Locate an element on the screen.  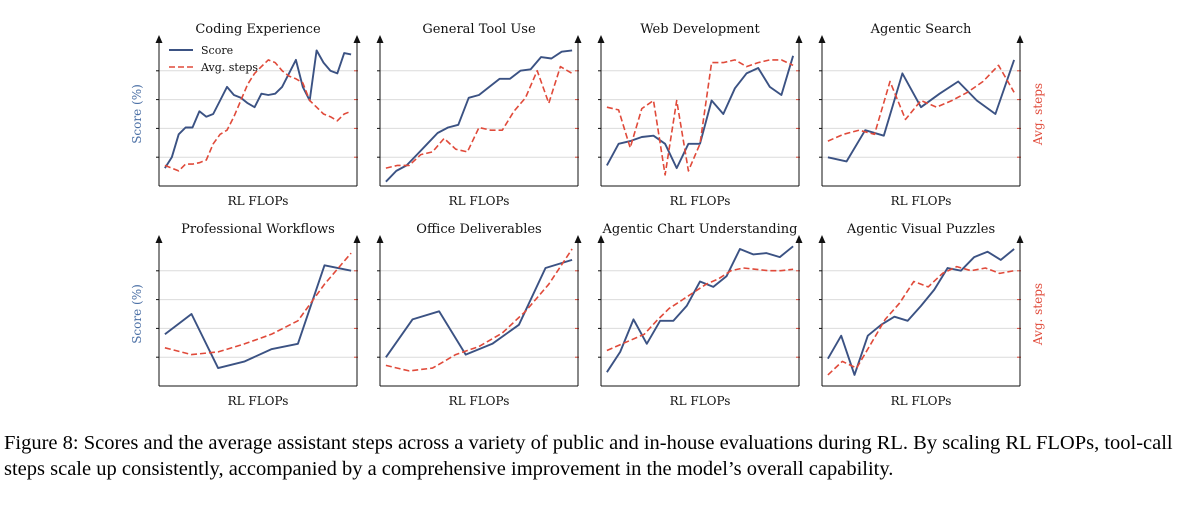
legend-label: Score is located at coordinates (217, 50).